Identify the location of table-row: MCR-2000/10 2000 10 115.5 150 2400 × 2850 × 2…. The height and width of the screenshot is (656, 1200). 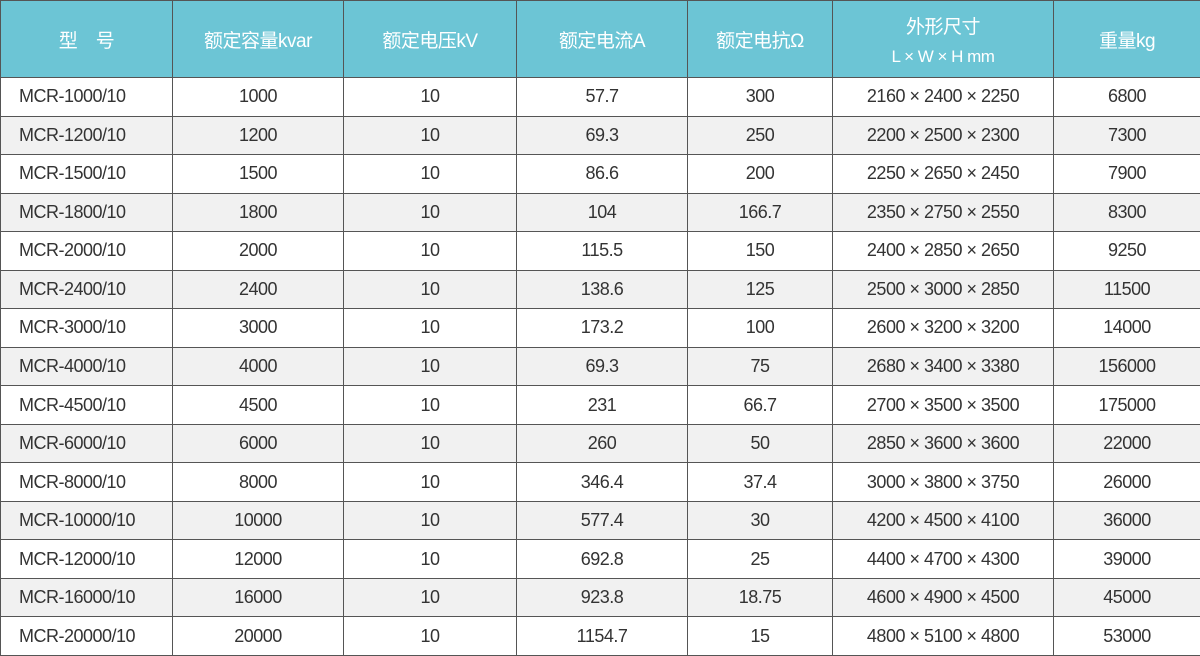
(600, 251).